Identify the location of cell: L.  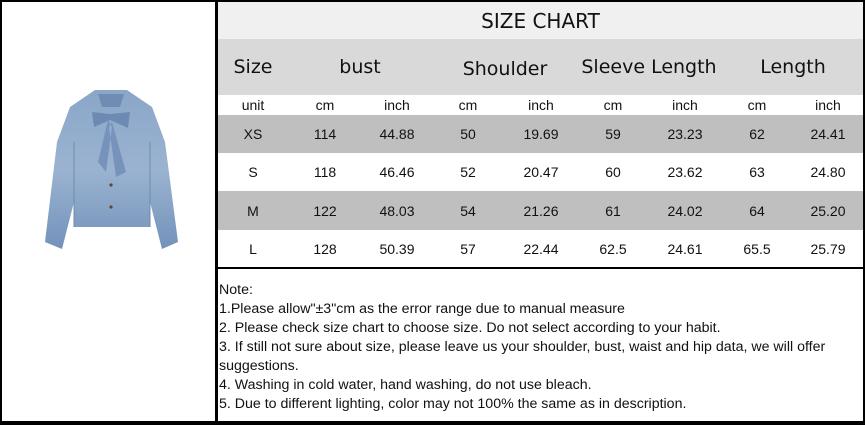
(253, 248).